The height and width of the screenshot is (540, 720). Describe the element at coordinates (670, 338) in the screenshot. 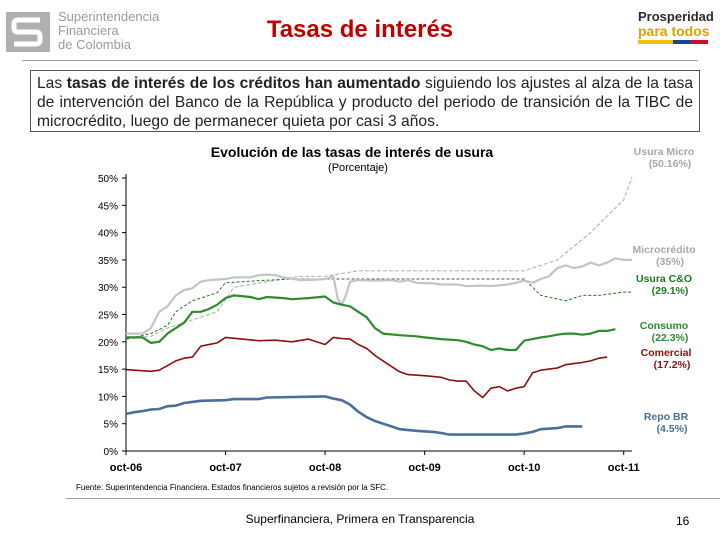

I see `series-value-consumo: (22.3%)` at that location.